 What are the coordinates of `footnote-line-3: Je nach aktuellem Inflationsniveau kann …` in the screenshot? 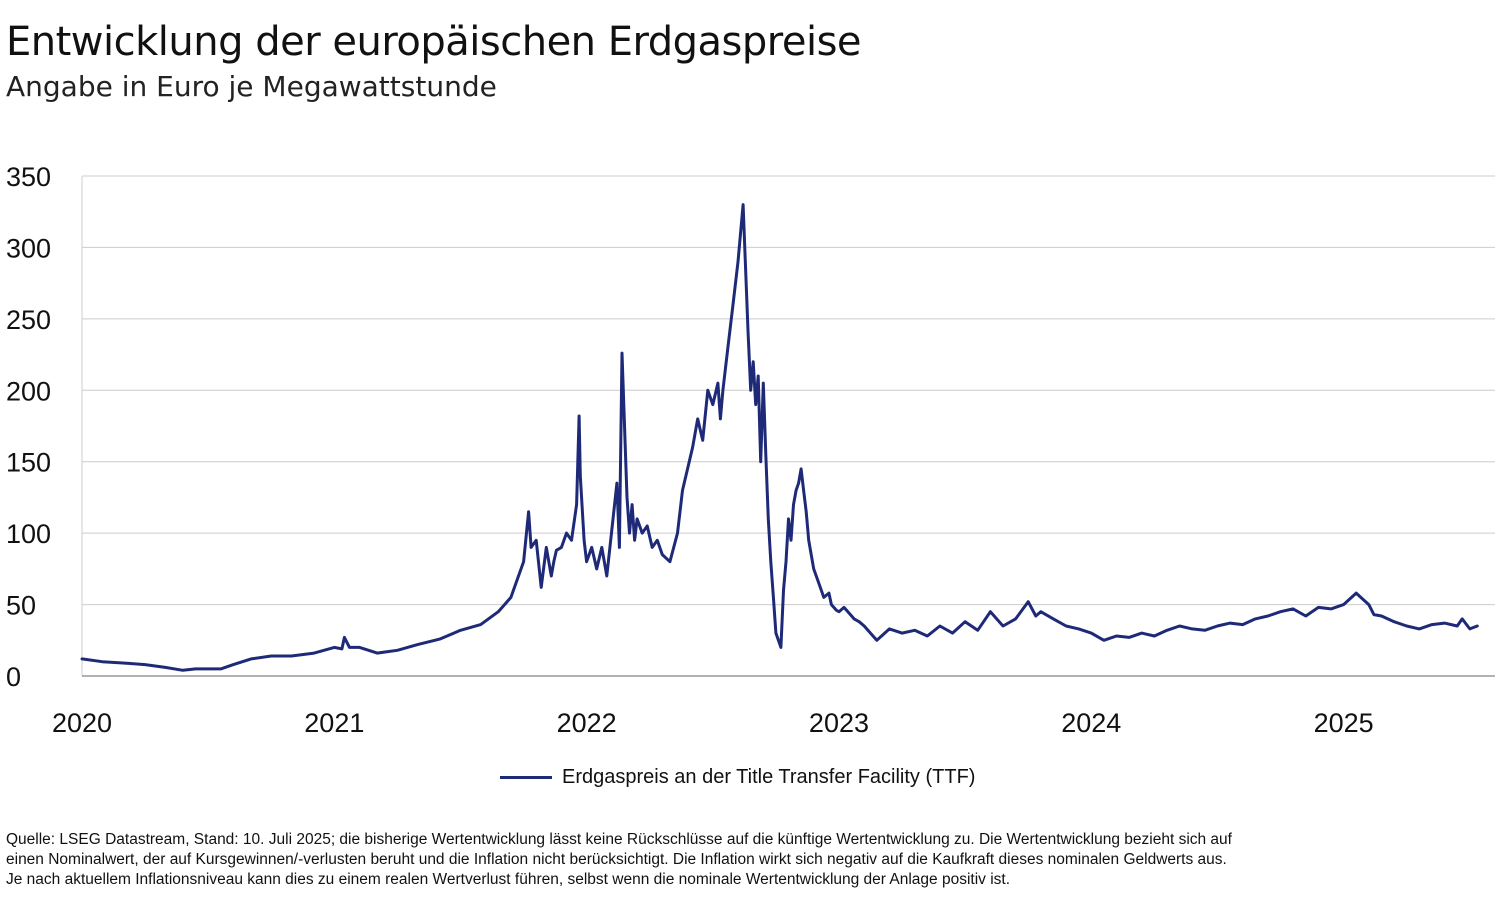 It's located at (508, 879).